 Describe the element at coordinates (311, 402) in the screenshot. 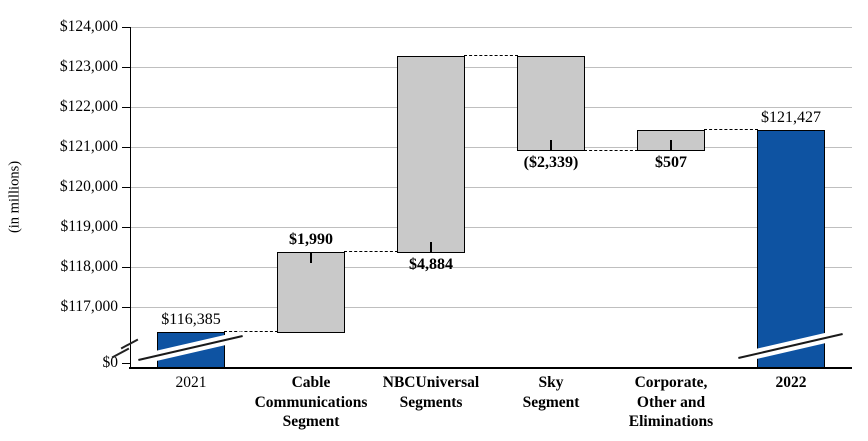

I see `category-label-cable: Cable Communications Segment` at that location.